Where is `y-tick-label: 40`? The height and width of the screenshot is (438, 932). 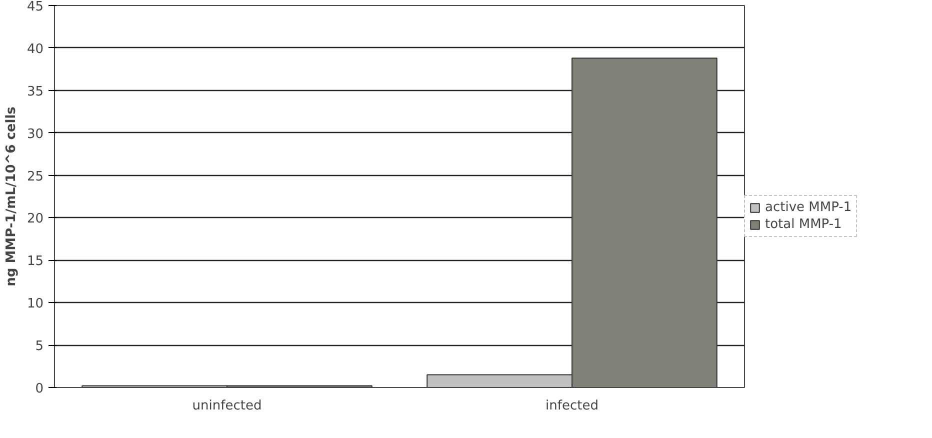 y-tick-label: 40 is located at coordinates (35, 49).